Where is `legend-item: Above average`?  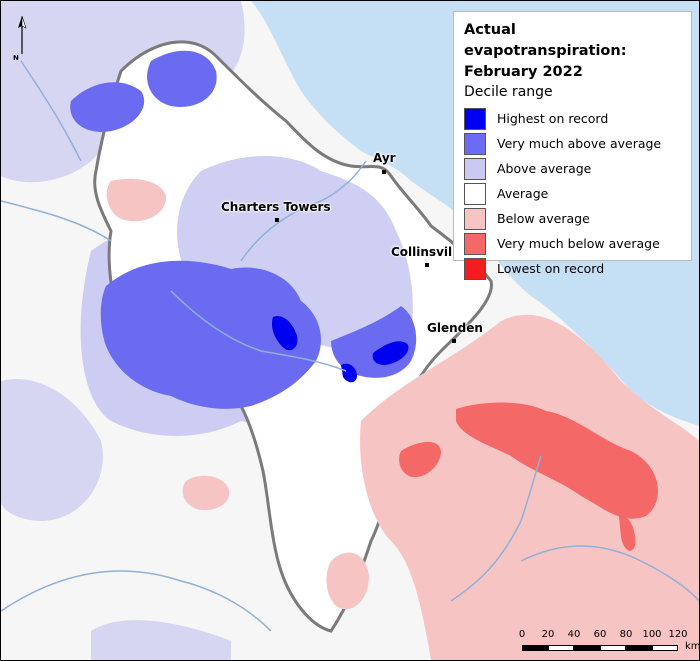
legend-item: Above average is located at coordinates (572, 168).